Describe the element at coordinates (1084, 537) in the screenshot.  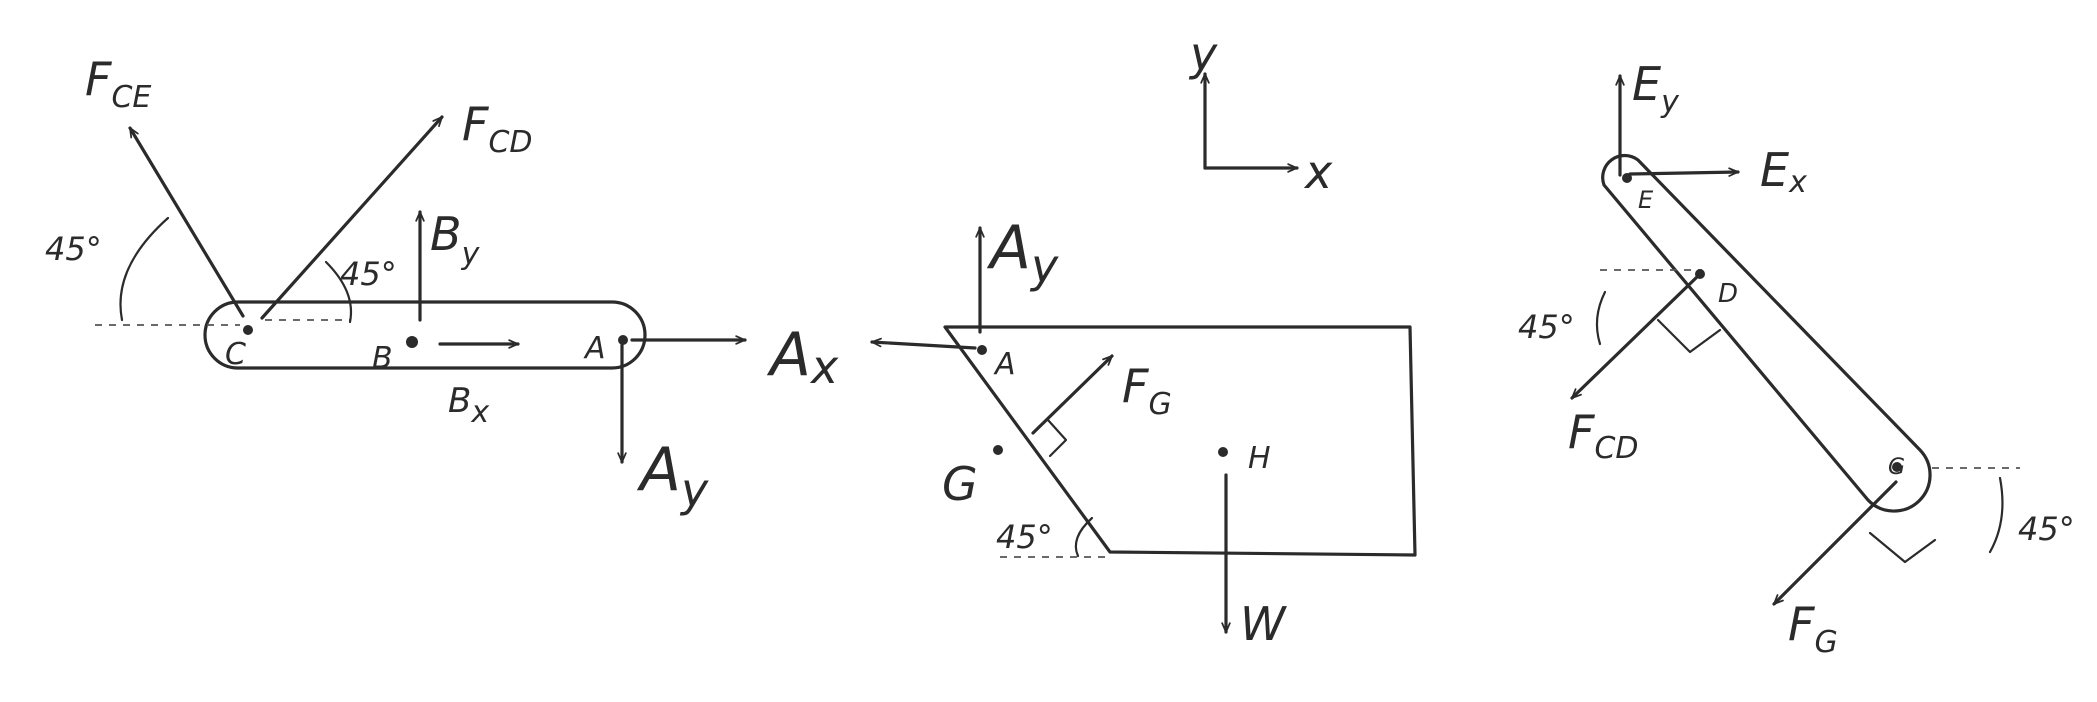
I see `angle-arc-plate` at that location.